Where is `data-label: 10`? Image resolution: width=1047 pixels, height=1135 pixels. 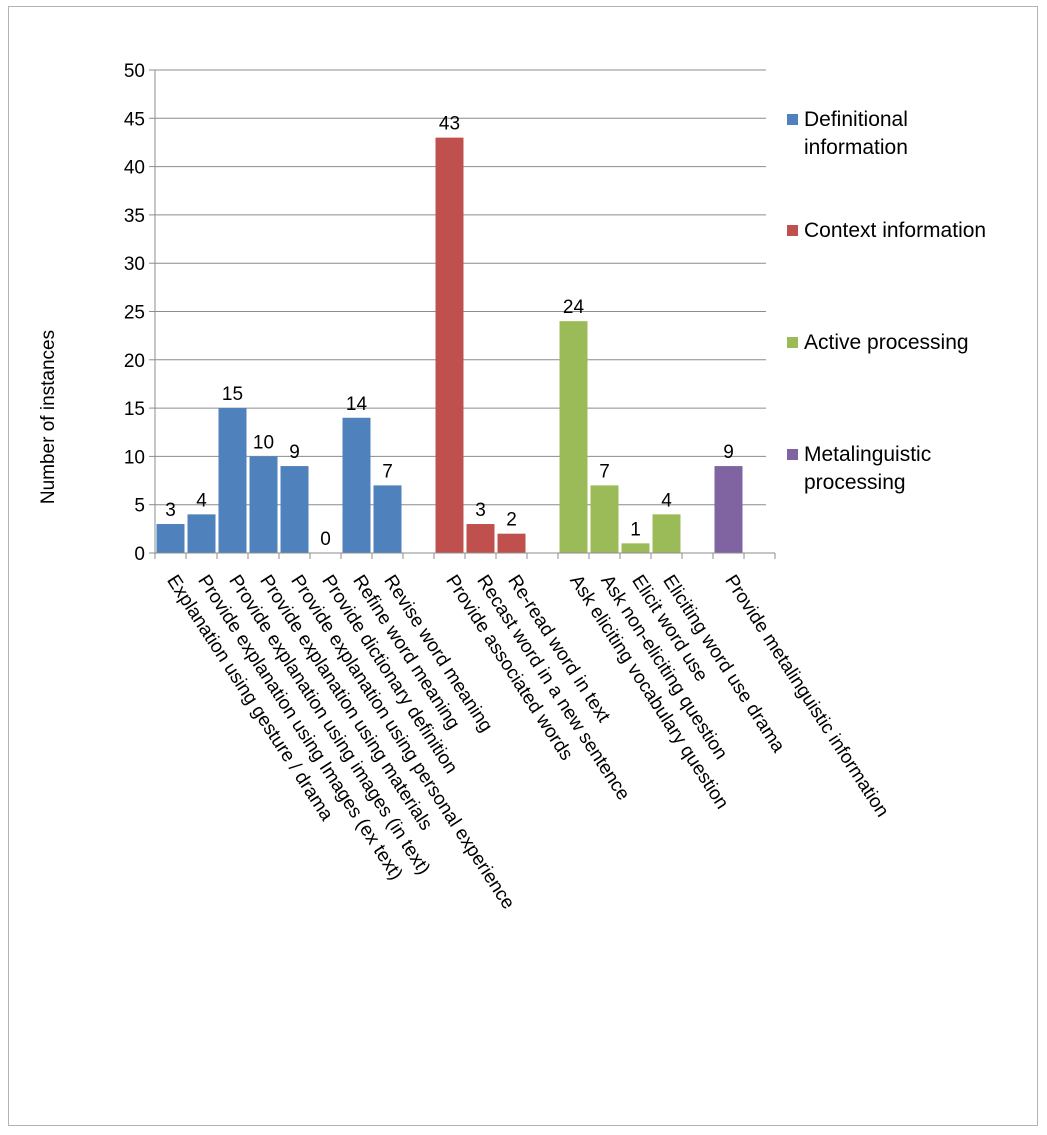 data-label: 10 is located at coordinates (263, 442).